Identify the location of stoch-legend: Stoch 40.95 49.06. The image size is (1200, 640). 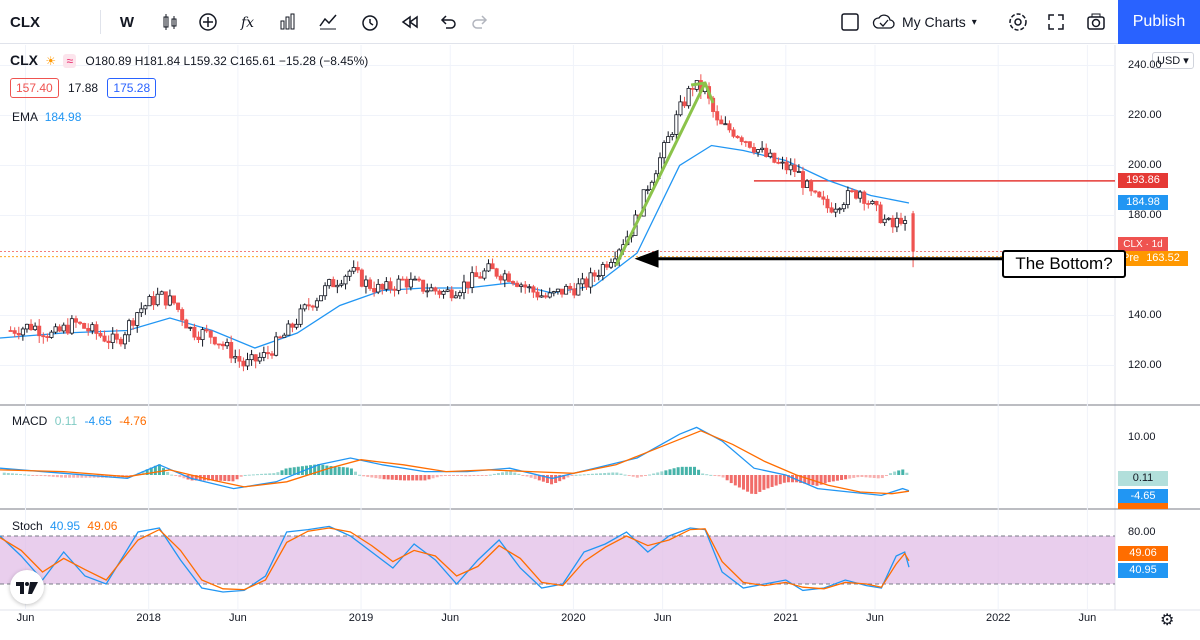
(64, 526).